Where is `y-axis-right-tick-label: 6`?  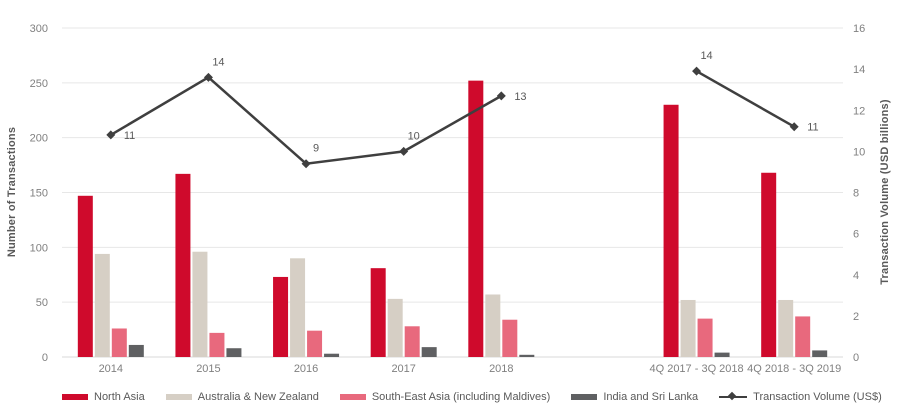
y-axis-right-tick-label: 6 is located at coordinates (856, 235).